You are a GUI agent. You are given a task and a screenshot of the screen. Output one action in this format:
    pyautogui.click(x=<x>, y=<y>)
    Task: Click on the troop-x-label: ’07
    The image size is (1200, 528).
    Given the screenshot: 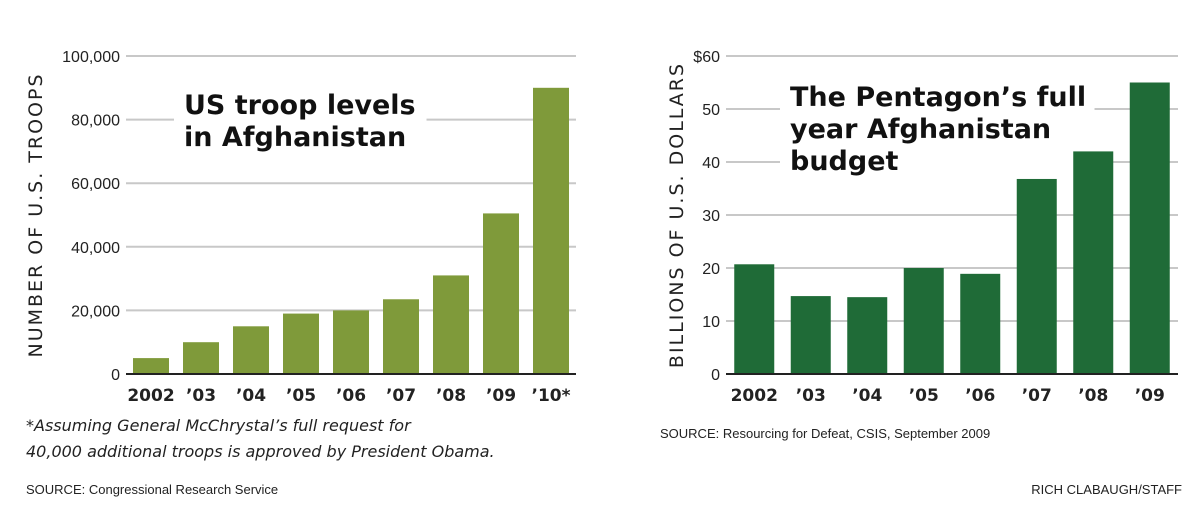 What is the action you would take?
    pyautogui.click(x=401, y=396)
    